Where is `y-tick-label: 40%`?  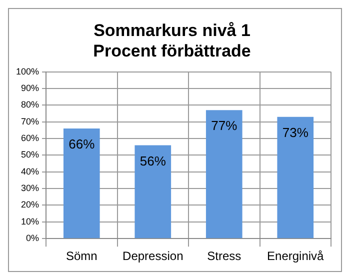 y-tick-label: 40% is located at coordinates (30, 171).